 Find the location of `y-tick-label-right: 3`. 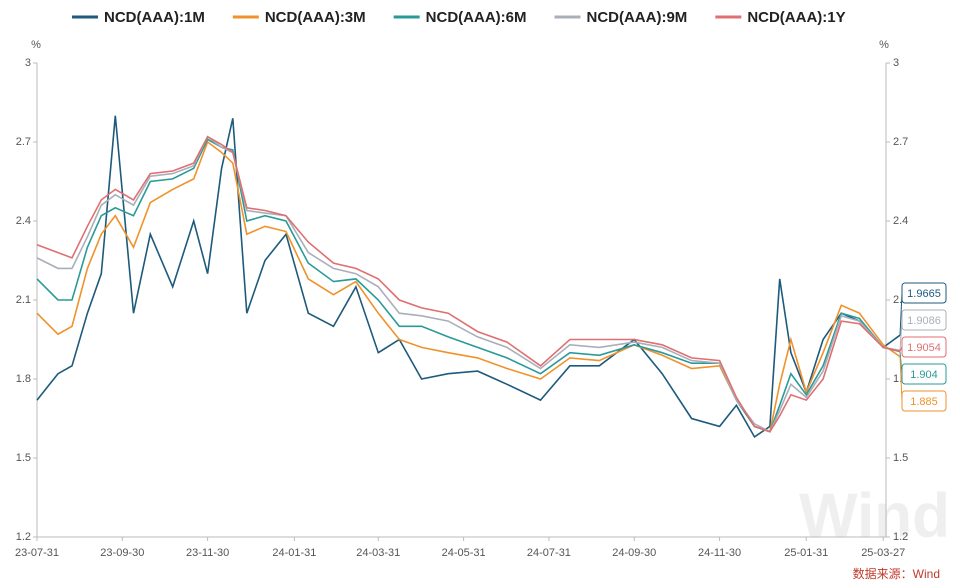

y-tick-label-right: 3 is located at coordinates (896, 63).